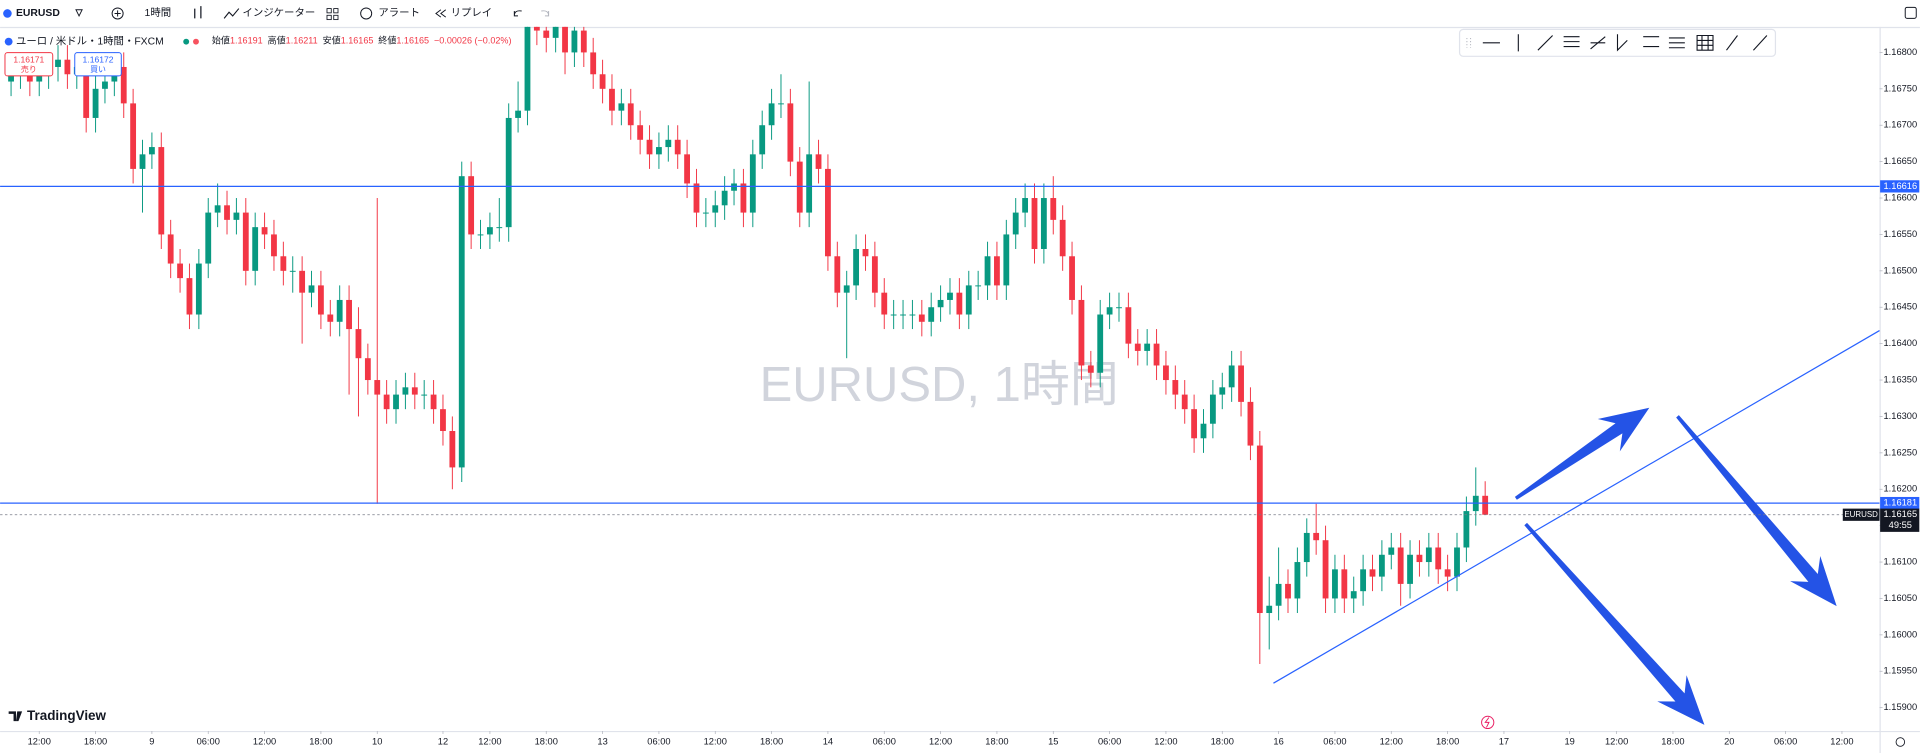  What do you see at coordinates (441, 13) in the screenshot?
I see `replay-icon` at bounding box center [441, 13].